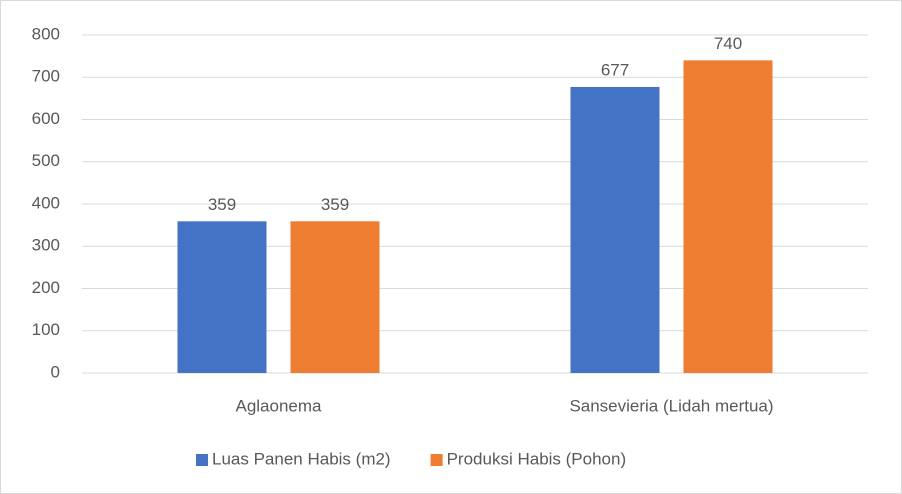  I want to click on y-tick-label: 700, so click(46, 76).